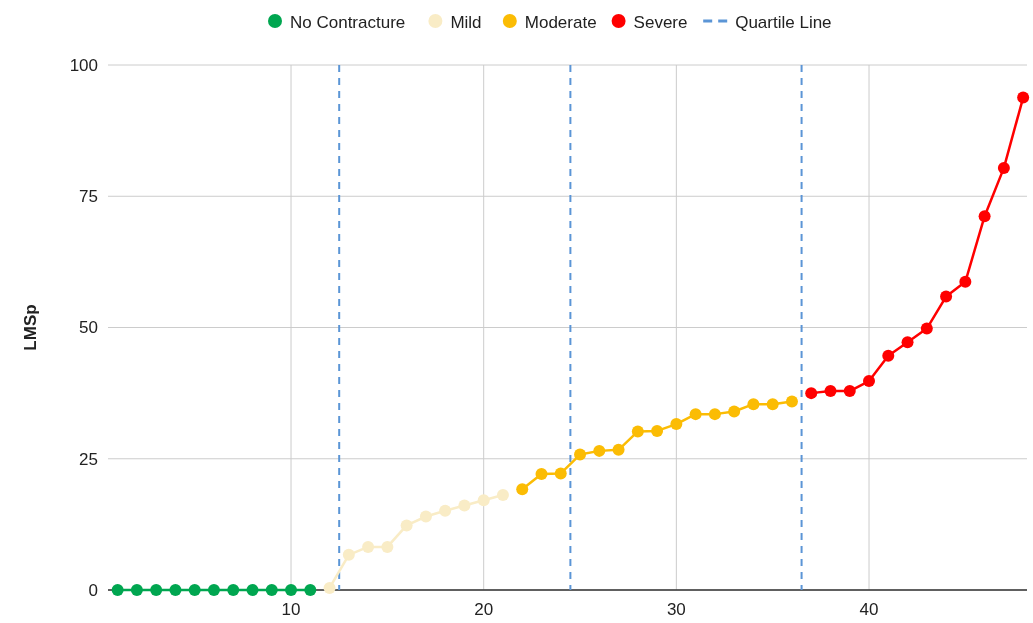  What do you see at coordinates (484, 609) in the screenshot?
I see `x-tick-label: 20` at bounding box center [484, 609].